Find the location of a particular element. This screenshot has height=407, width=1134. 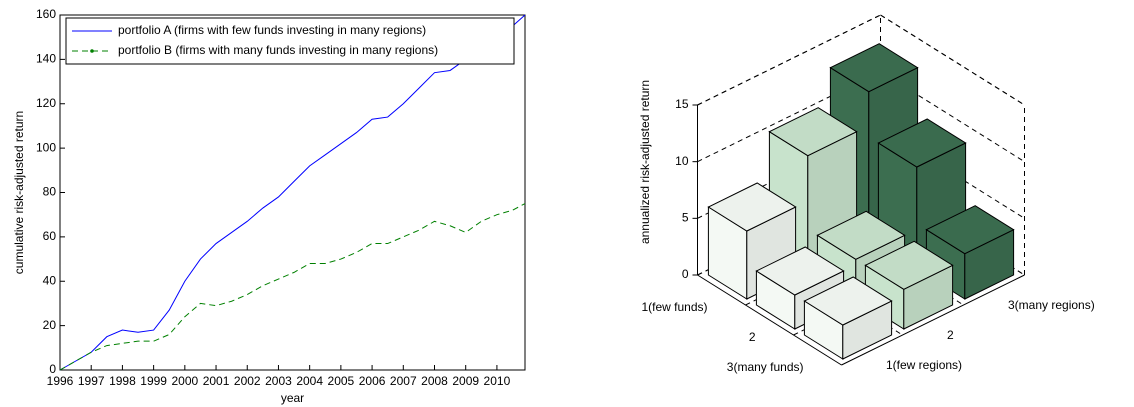

y-tick-label: 140 is located at coordinates (46, 59).